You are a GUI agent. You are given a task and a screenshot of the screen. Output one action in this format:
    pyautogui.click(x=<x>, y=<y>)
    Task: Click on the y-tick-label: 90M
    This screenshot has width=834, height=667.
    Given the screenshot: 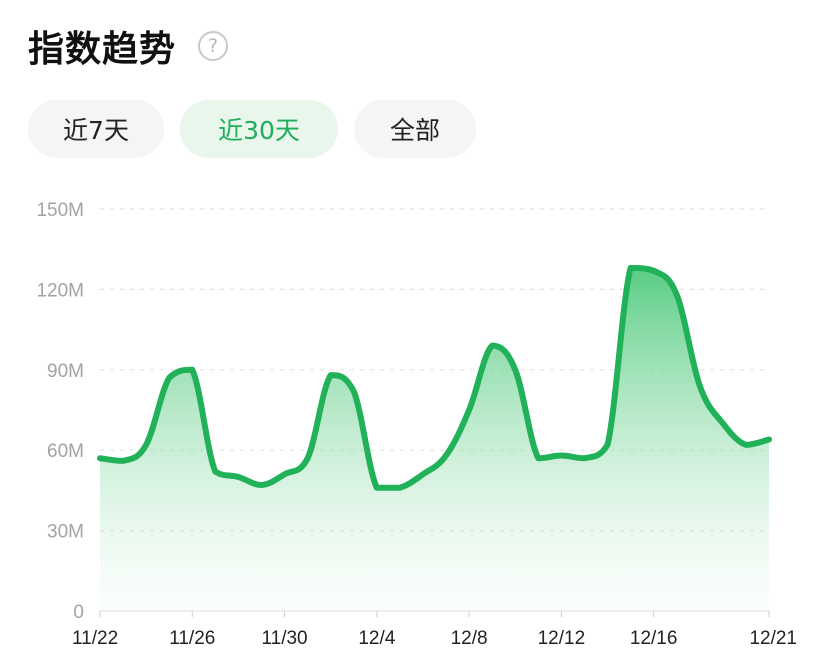 What is the action you would take?
    pyautogui.click(x=65, y=371)
    